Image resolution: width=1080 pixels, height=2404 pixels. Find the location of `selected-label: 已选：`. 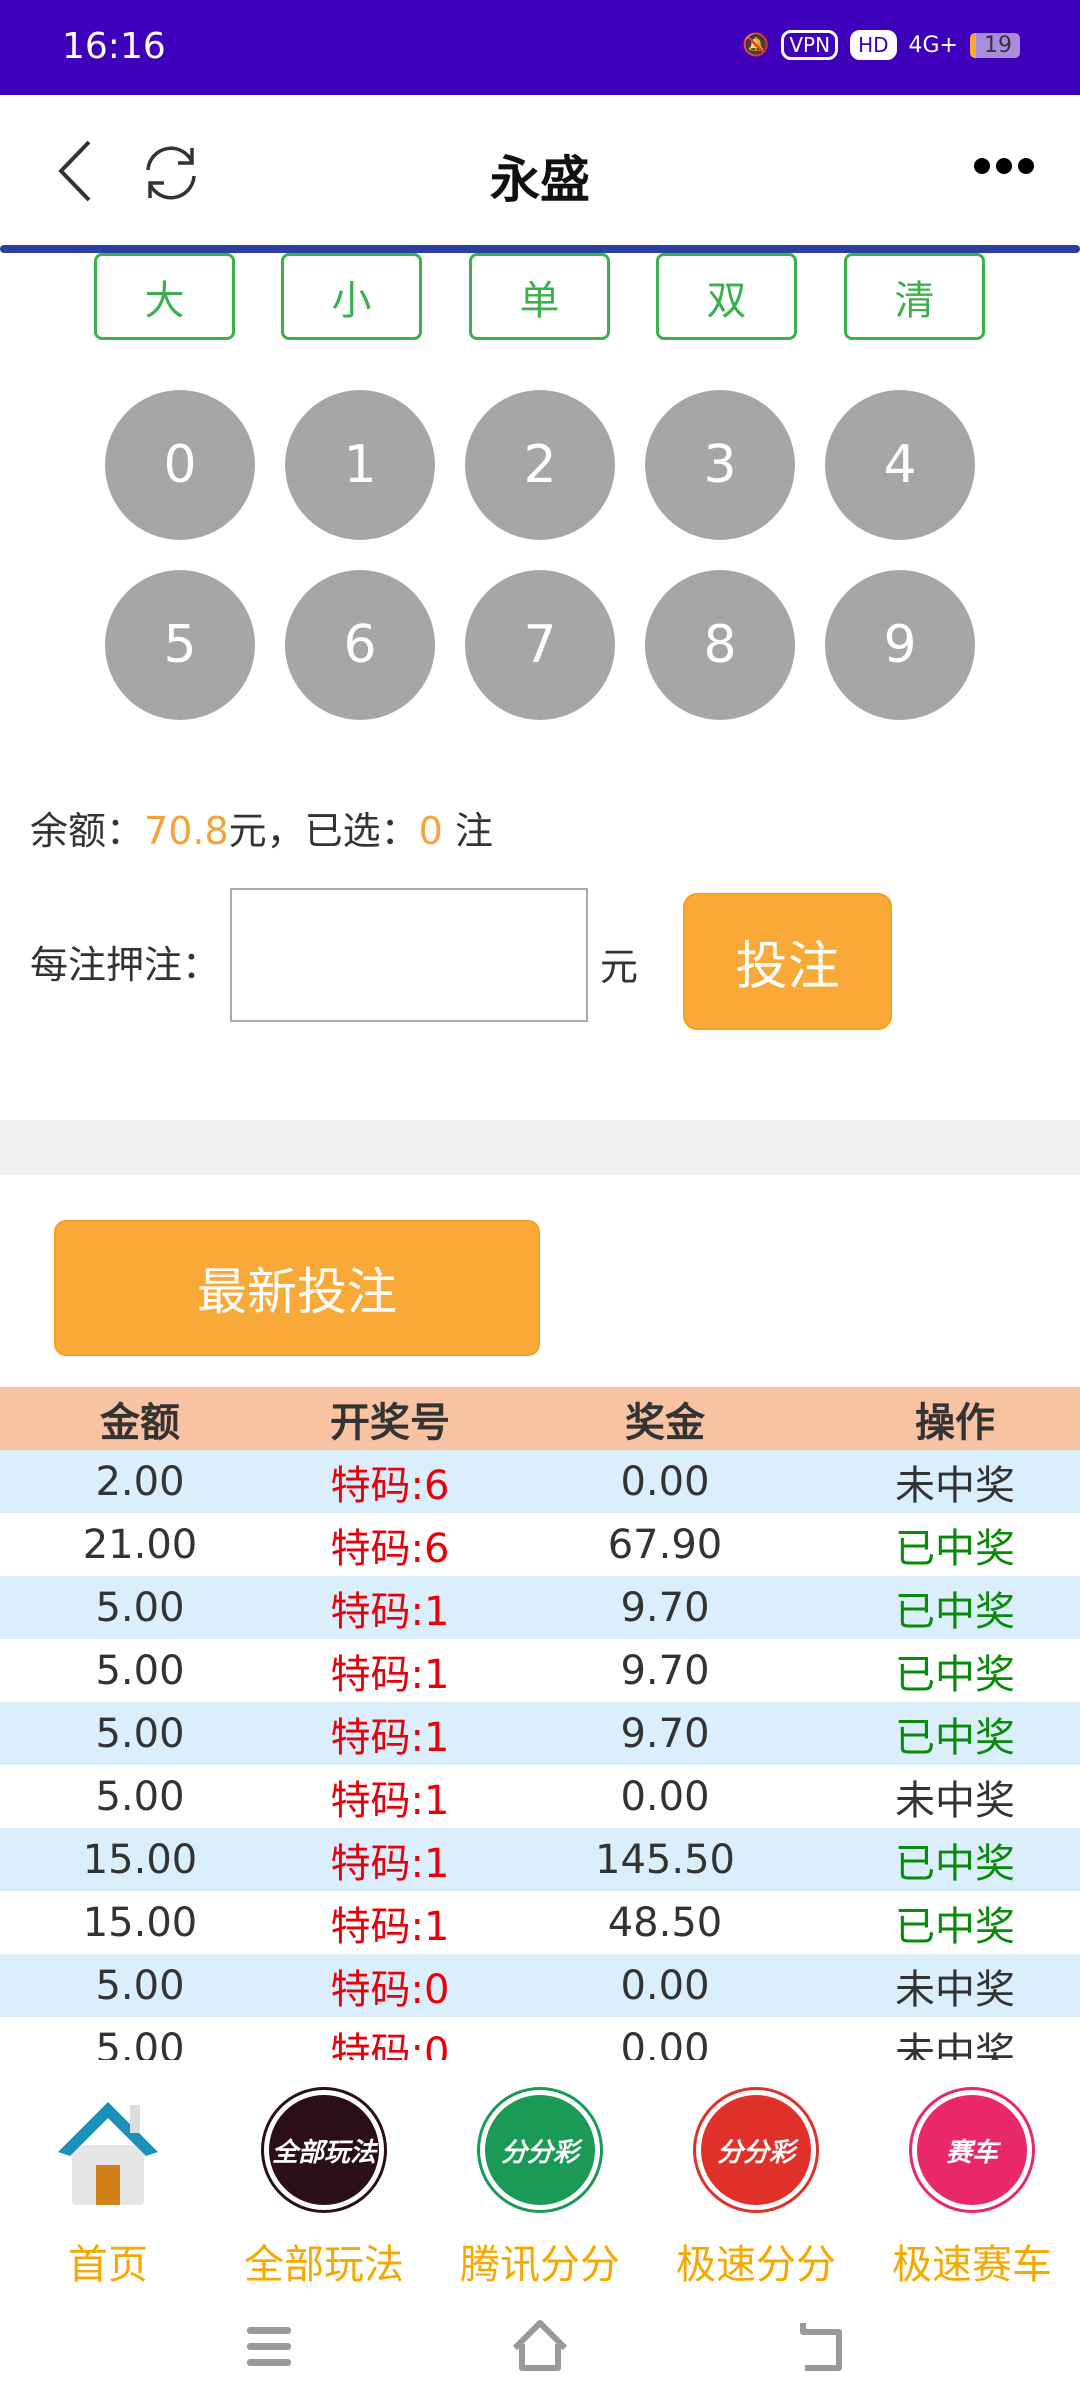

selected-label: 已选： is located at coordinates (361, 831).